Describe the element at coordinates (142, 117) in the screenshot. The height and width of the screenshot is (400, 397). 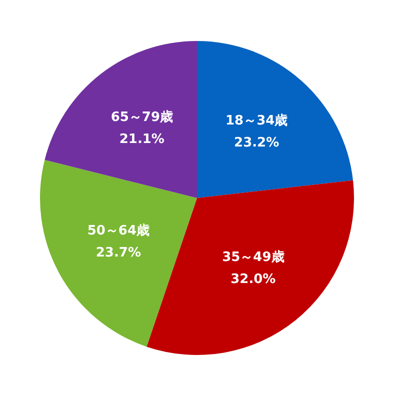
I see `slice-label: 65～79歳` at that location.